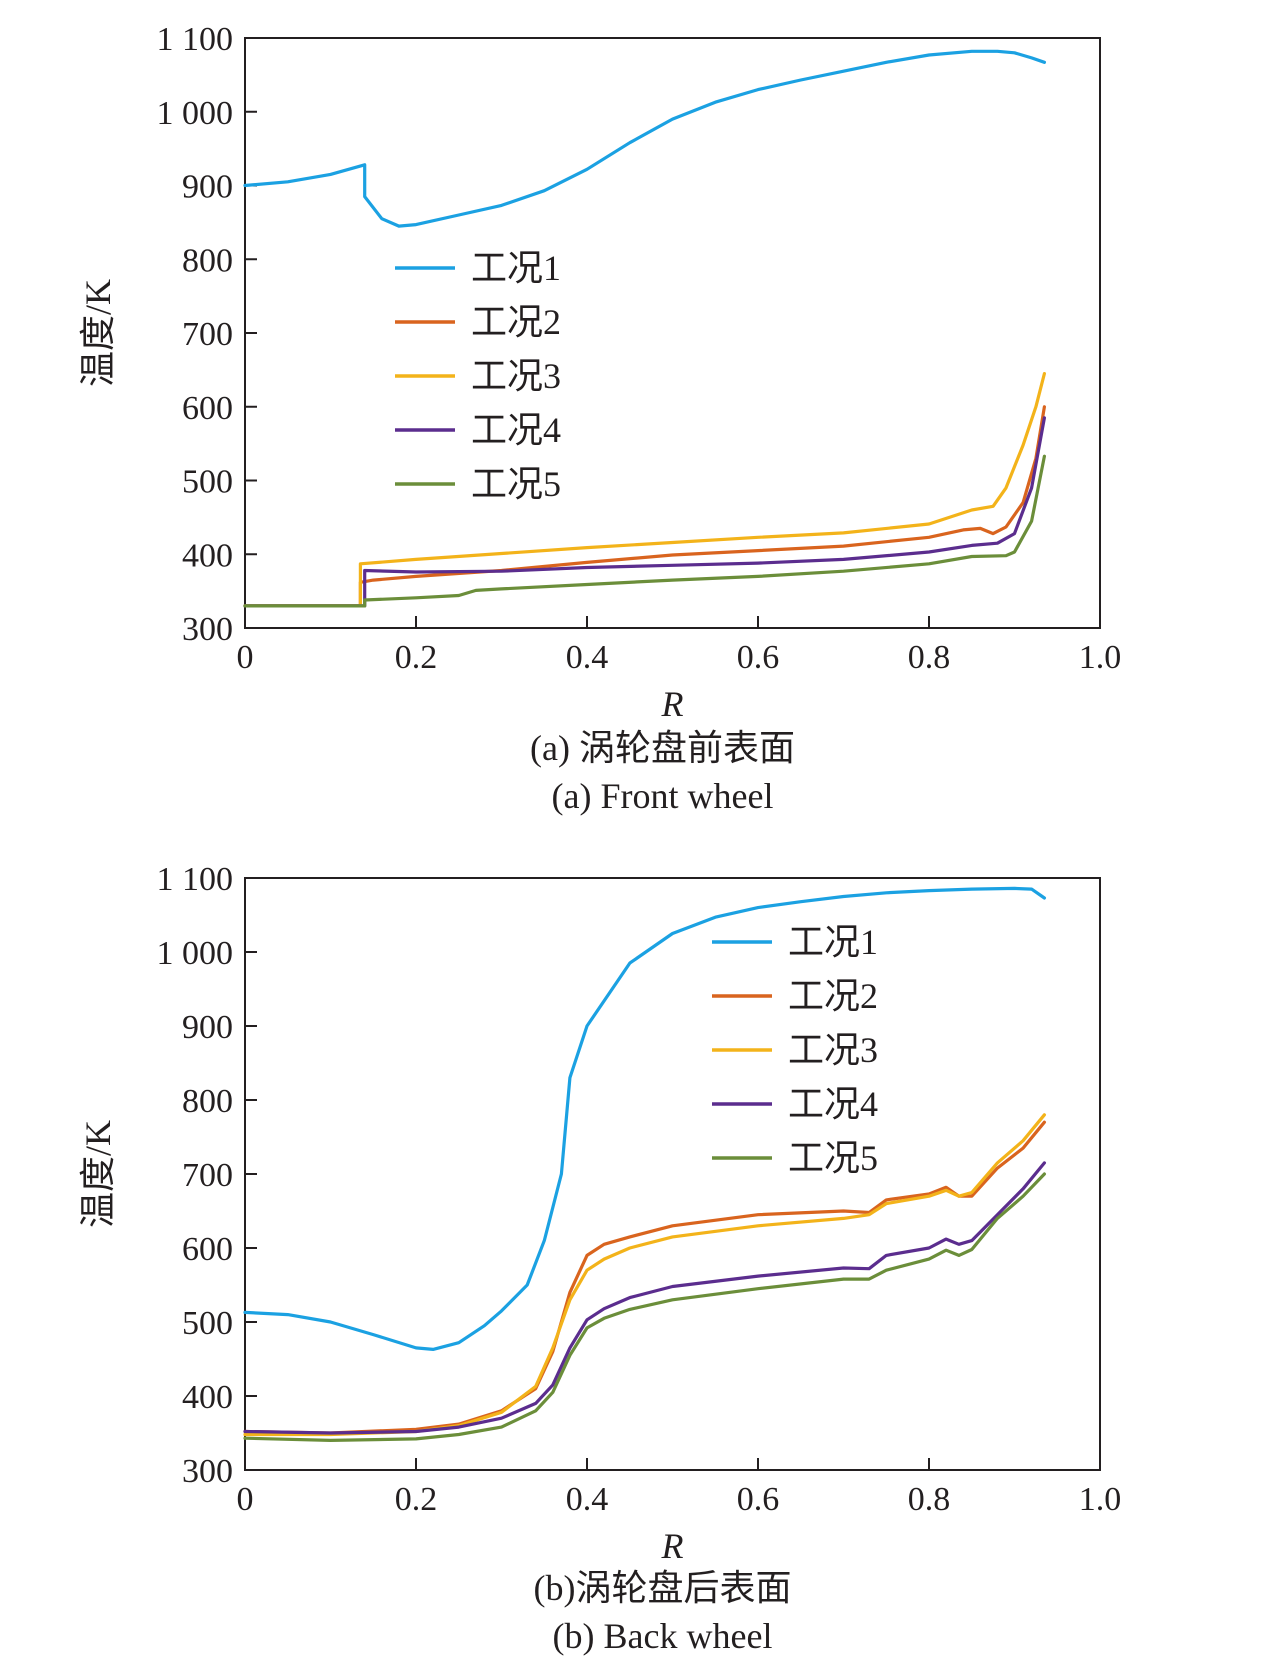  Describe the element at coordinates (833, 942) in the screenshot. I see `back-legend-label-1: 工况1` at that location.